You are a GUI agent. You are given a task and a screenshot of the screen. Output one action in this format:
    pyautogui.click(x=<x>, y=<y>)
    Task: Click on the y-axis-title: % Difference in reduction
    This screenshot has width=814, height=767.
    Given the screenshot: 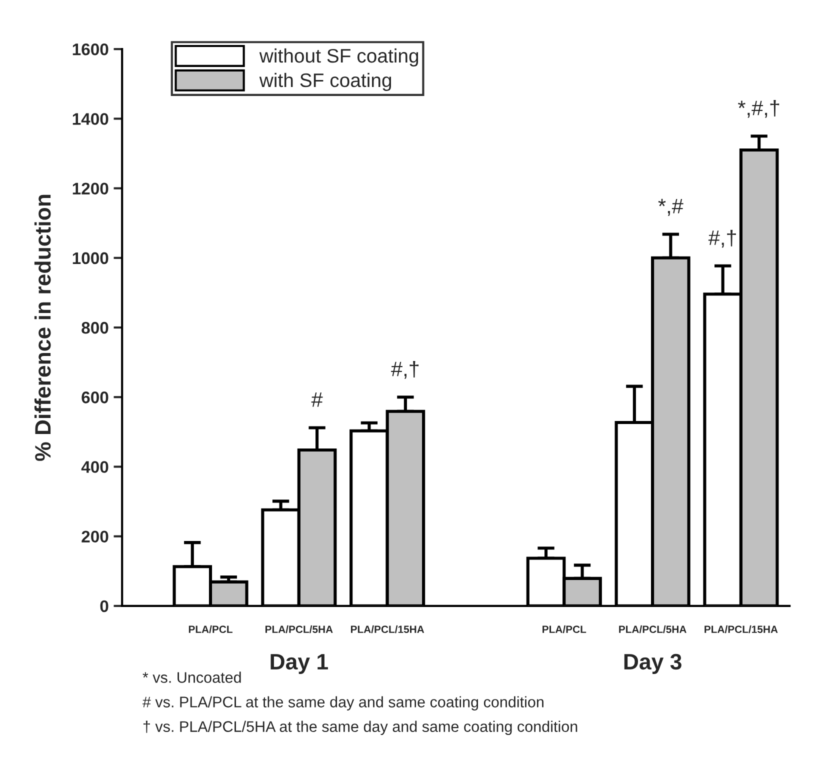 What is the action you would take?
    pyautogui.click(x=42, y=327)
    